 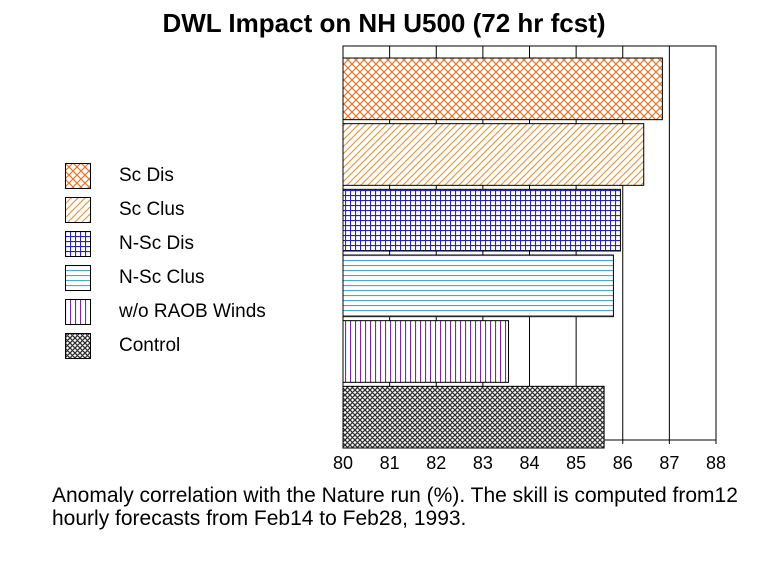 I want to click on bar-control, so click(x=473, y=417).